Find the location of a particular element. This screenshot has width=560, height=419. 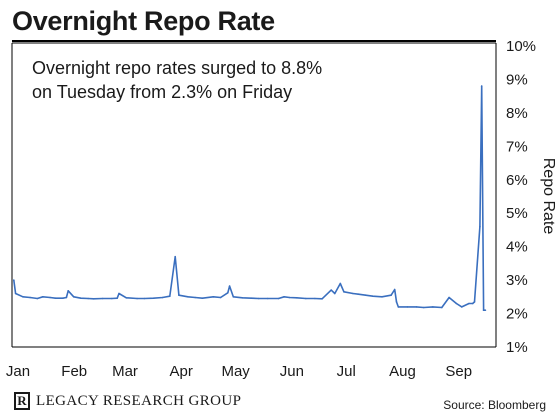

x-tick-label: Jun is located at coordinates (292, 371).